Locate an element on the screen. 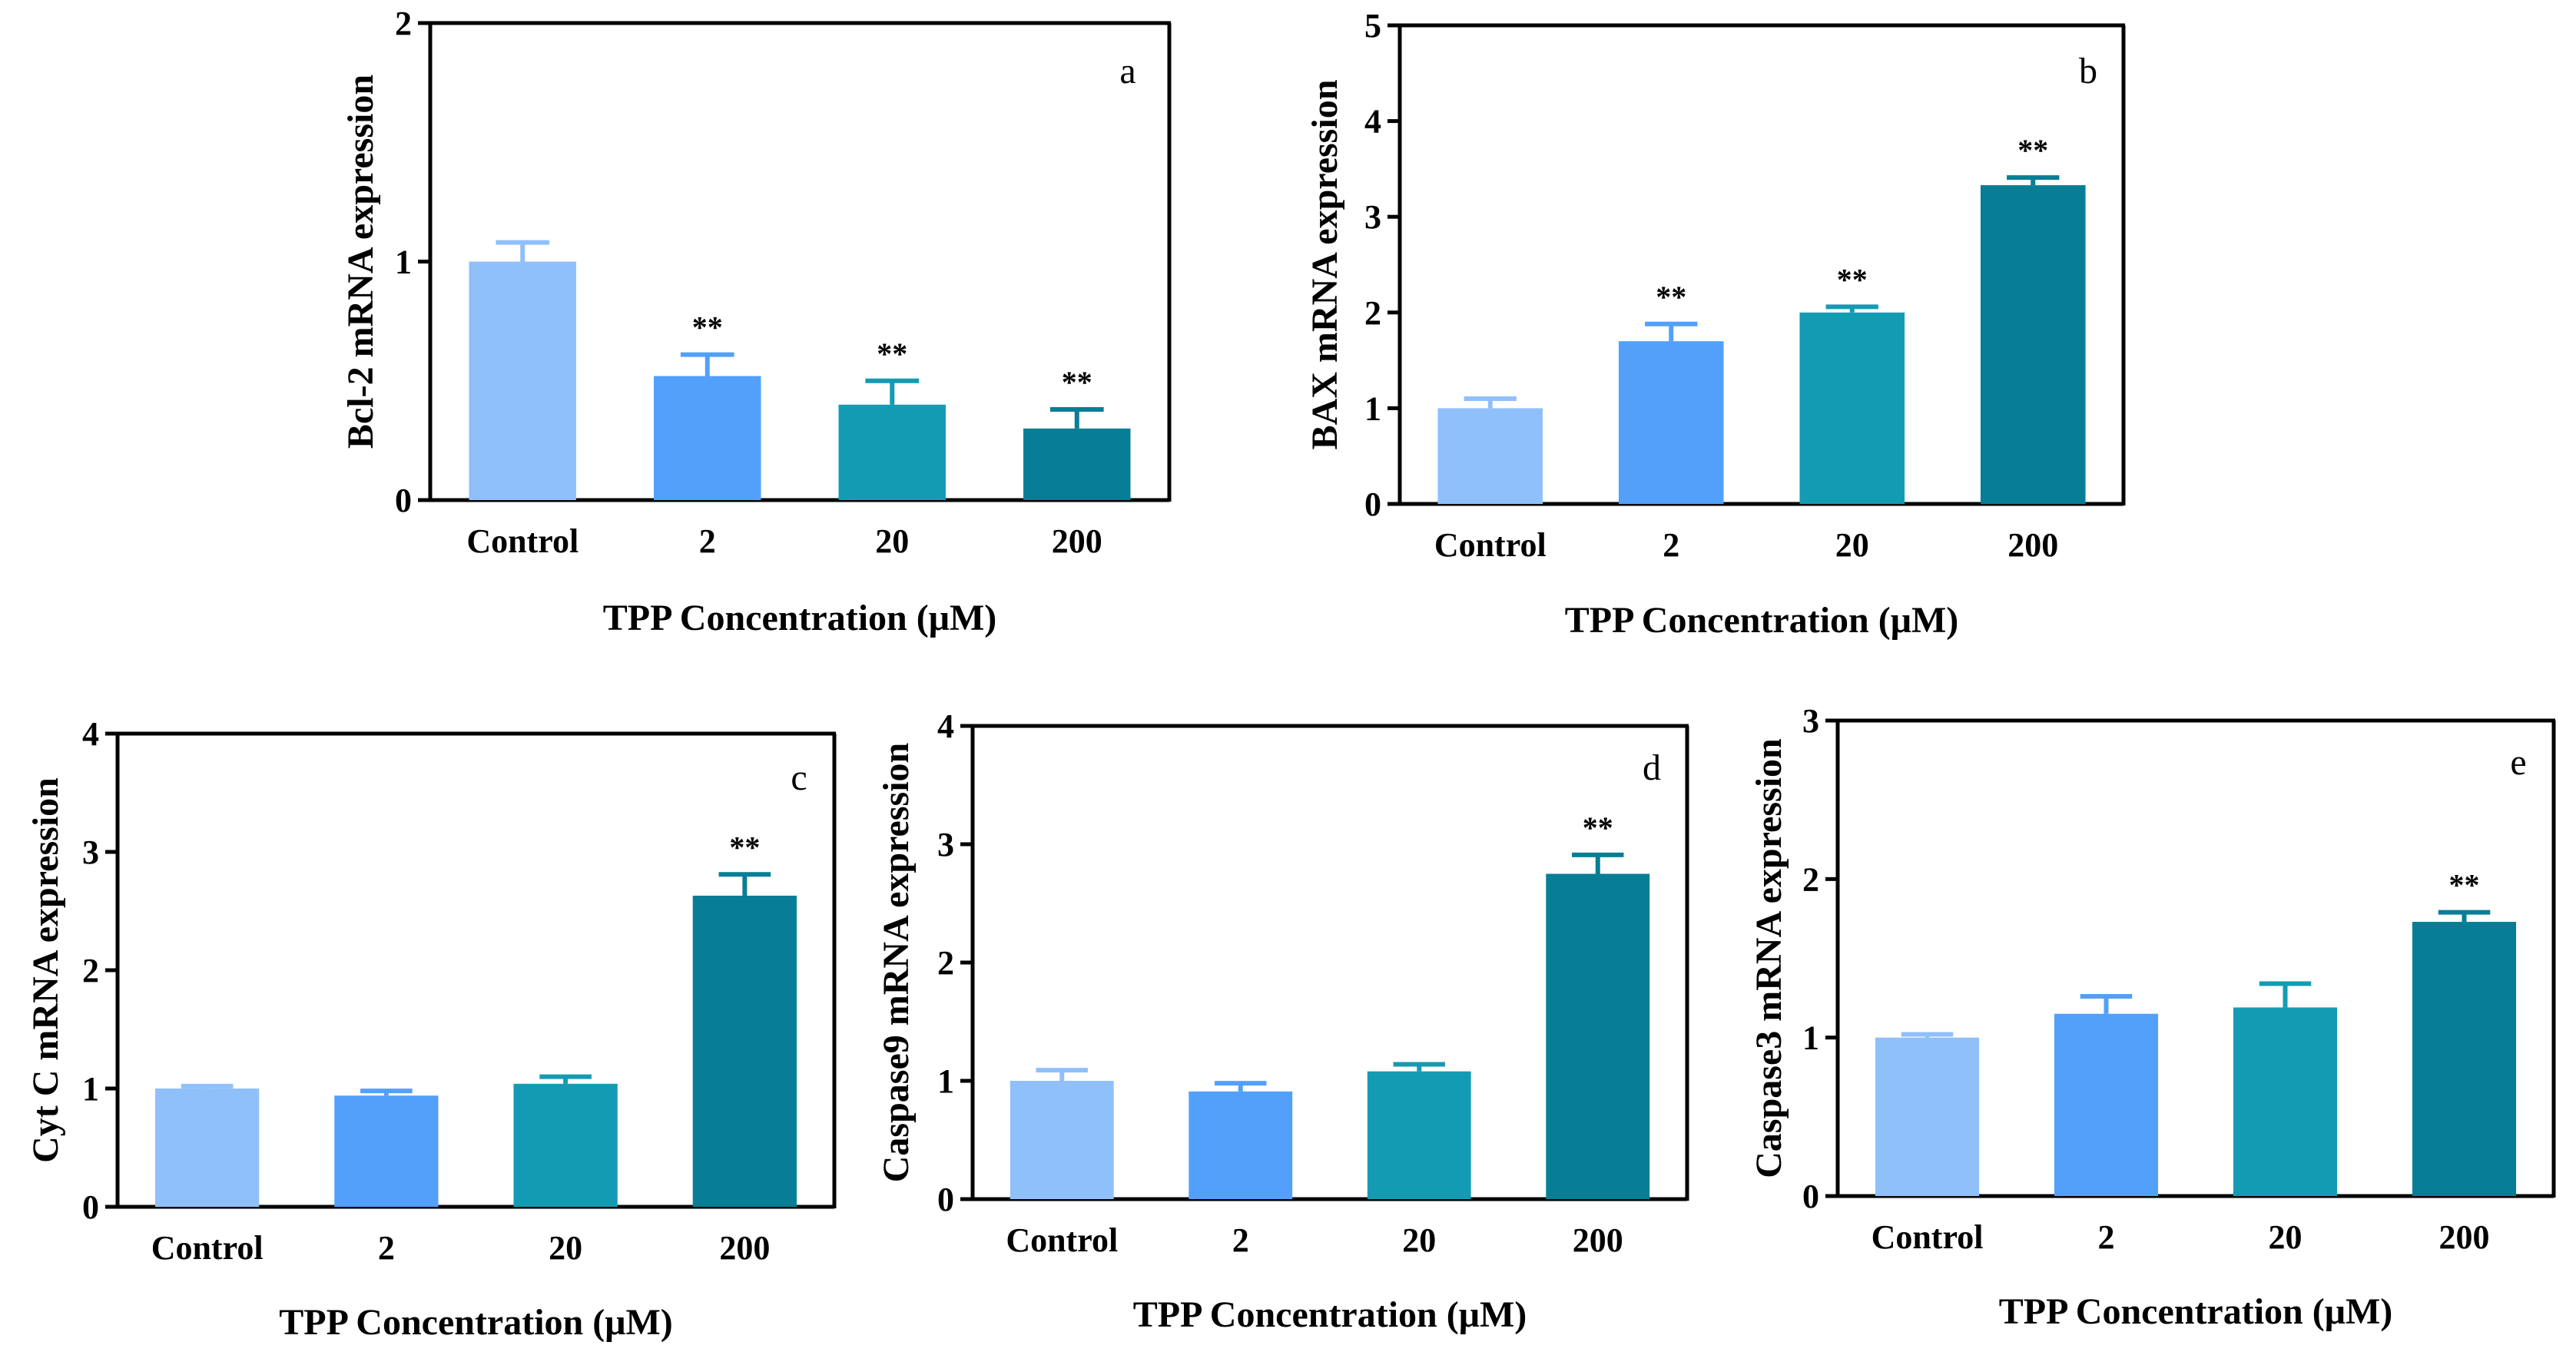 The height and width of the screenshot is (1352, 2576). y-axis-title: Bcl-2 mRNA expression is located at coordinates (360, 262).